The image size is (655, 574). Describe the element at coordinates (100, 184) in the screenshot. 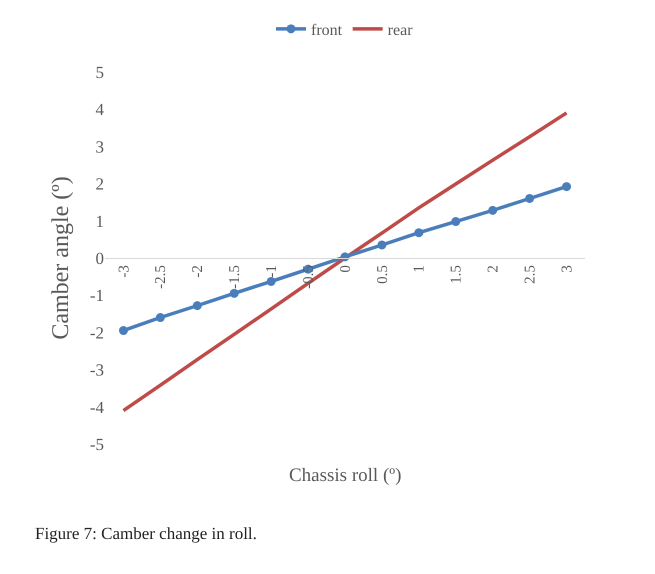

I see `y-tick-label: 2` at that location.